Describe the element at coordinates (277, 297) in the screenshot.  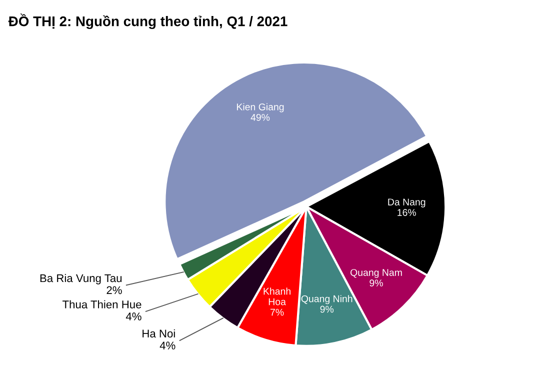
I see `slice-label: Khanh Hoa` at that location.